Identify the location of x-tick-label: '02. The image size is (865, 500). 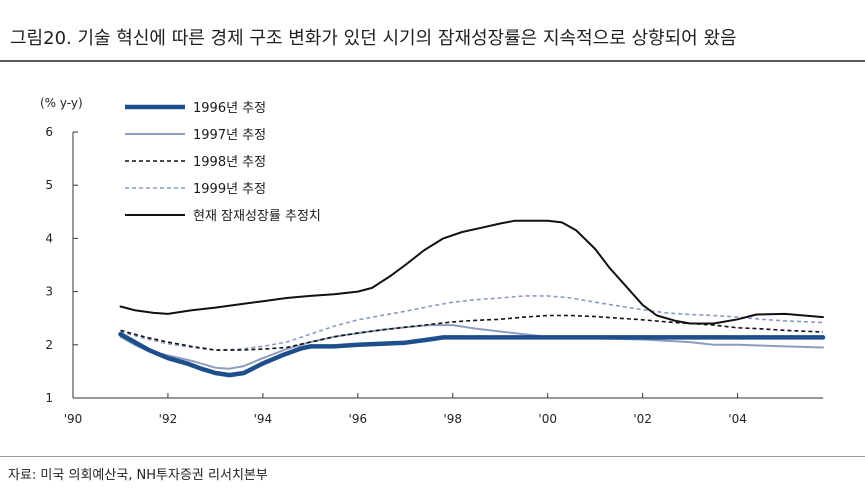
(642, 419).